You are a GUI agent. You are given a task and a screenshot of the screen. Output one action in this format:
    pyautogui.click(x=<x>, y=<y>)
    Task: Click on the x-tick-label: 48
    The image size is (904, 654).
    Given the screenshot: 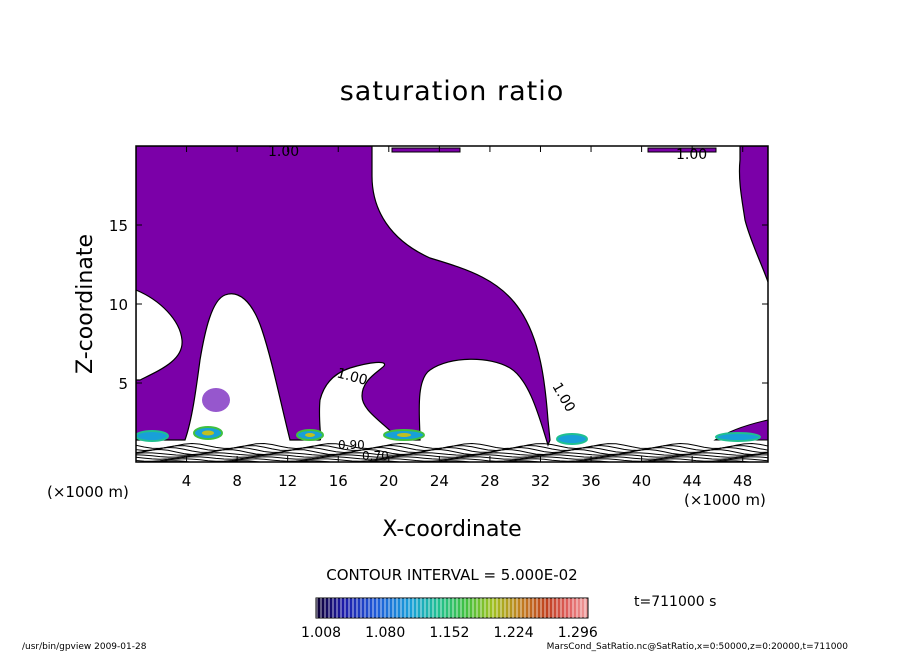 What is the action you would take?
    pyautogui.click(x=742, y=481)
    